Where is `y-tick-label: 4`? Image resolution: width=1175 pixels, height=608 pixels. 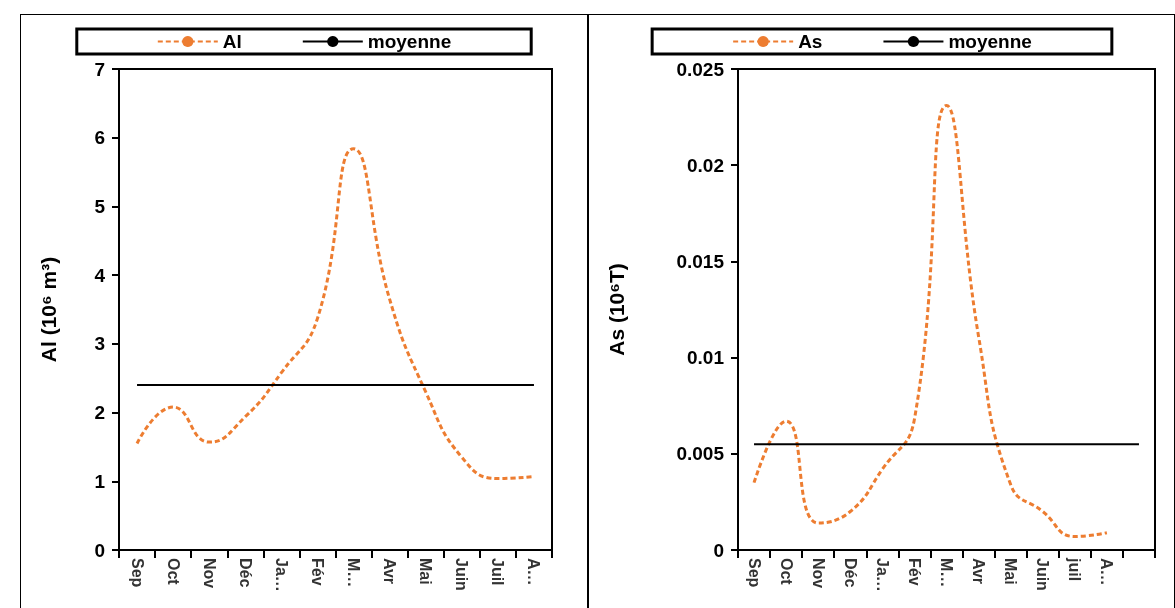
y-tick-label: 4 is located at coordinates (100, 275).